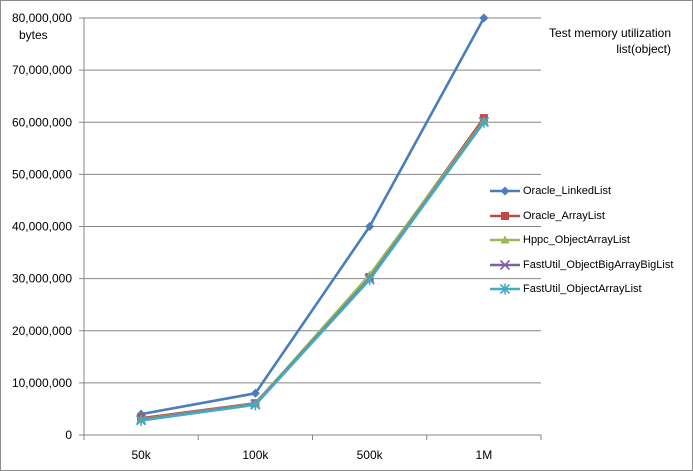 The height and width of the screenshot is (471, 693). Describe the element at coordinates (370, 455) in the screenshot. I see `x-tick-label: 500k` at that location.